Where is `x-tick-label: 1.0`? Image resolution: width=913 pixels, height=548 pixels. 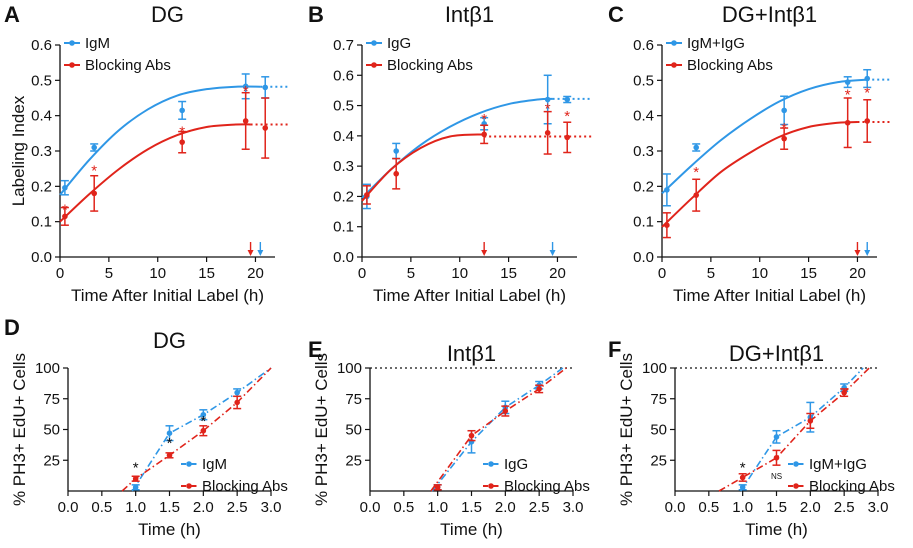 x-tick-label: 1.0 is located at coordinates (135, 507).